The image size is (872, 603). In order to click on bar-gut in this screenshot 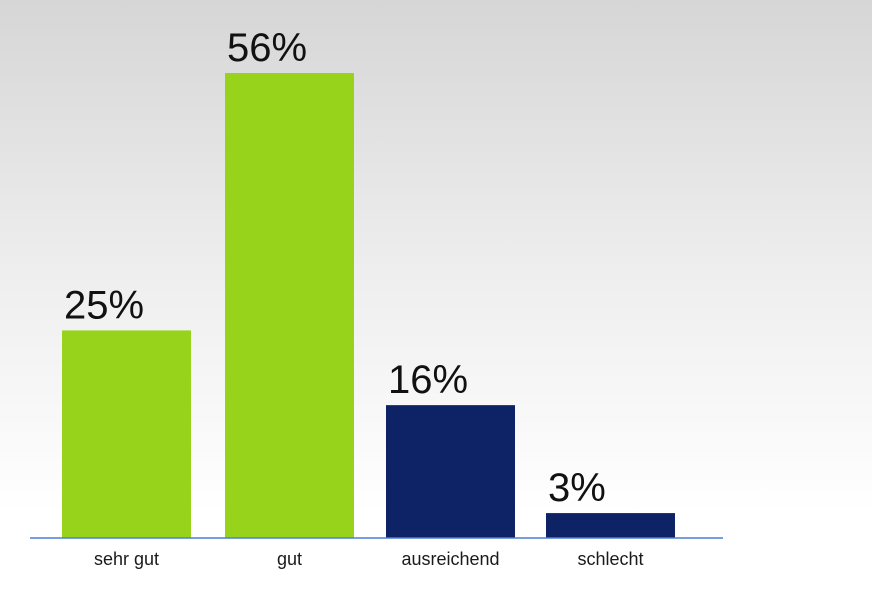, I will do `click(289, 305)`.